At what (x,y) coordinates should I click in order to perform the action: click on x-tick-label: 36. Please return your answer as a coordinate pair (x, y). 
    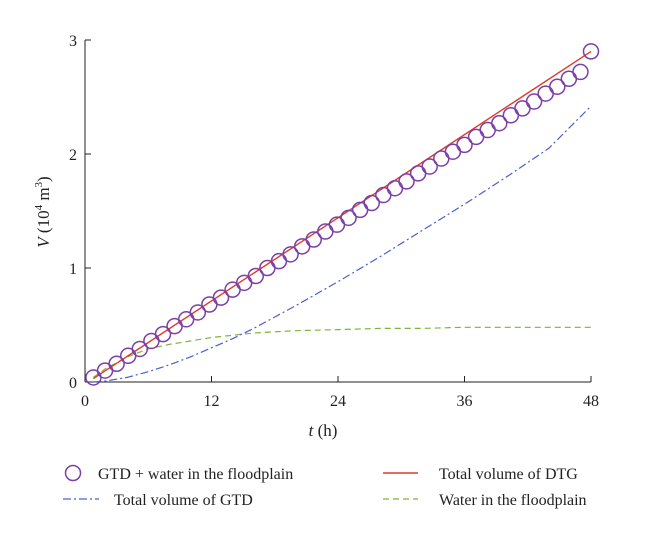
    Looking at the image, I should click on (465, 401).